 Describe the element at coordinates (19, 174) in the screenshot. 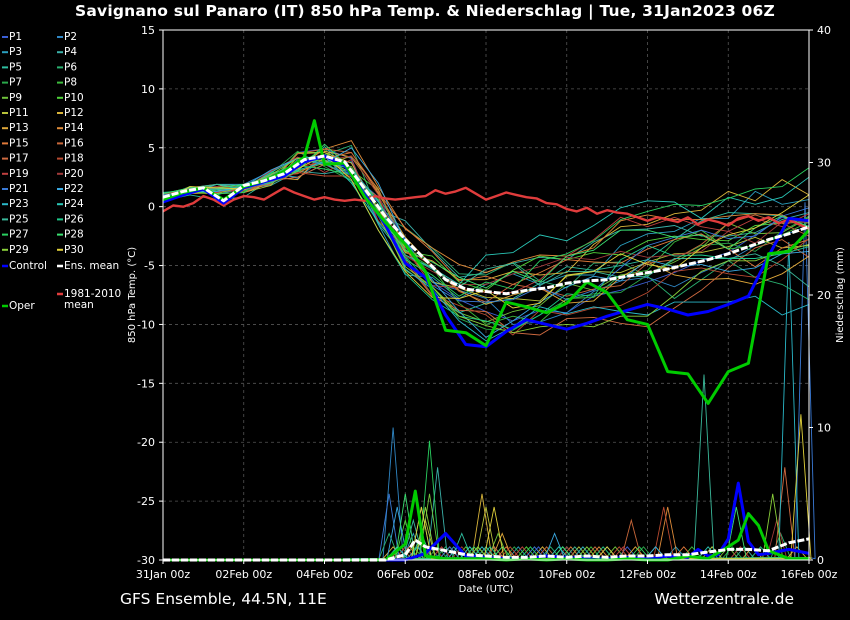

I see `legend-item: P19` at that location.